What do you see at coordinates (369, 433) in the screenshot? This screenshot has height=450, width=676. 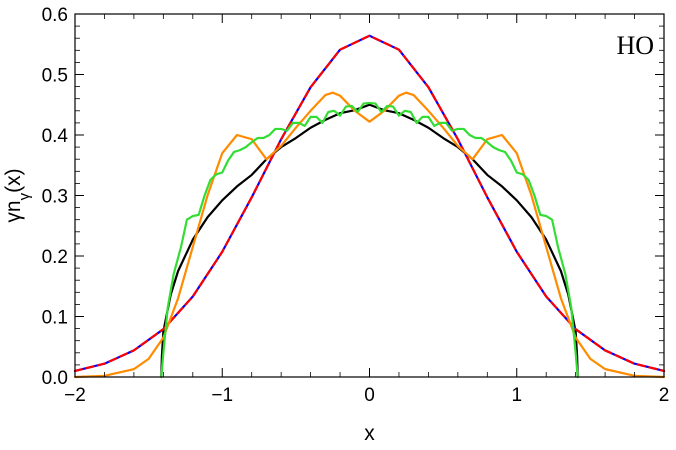 I see `x-axis-label: x` at bounding box center [369, 433].